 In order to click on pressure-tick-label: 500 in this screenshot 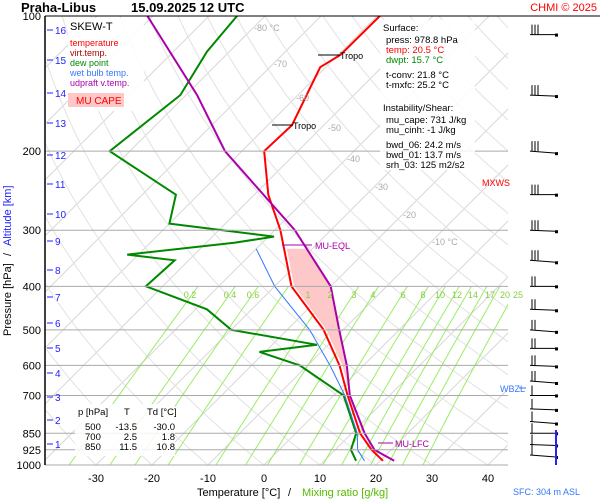, I will do `click(32, 331)`.